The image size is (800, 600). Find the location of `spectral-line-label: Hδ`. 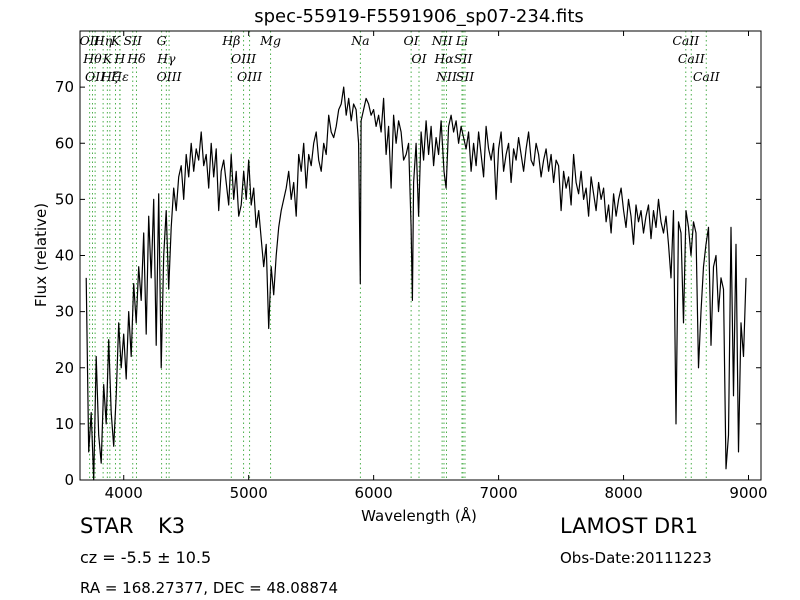

spectral-line-label: Hδ is located at coordinates (135, 58).